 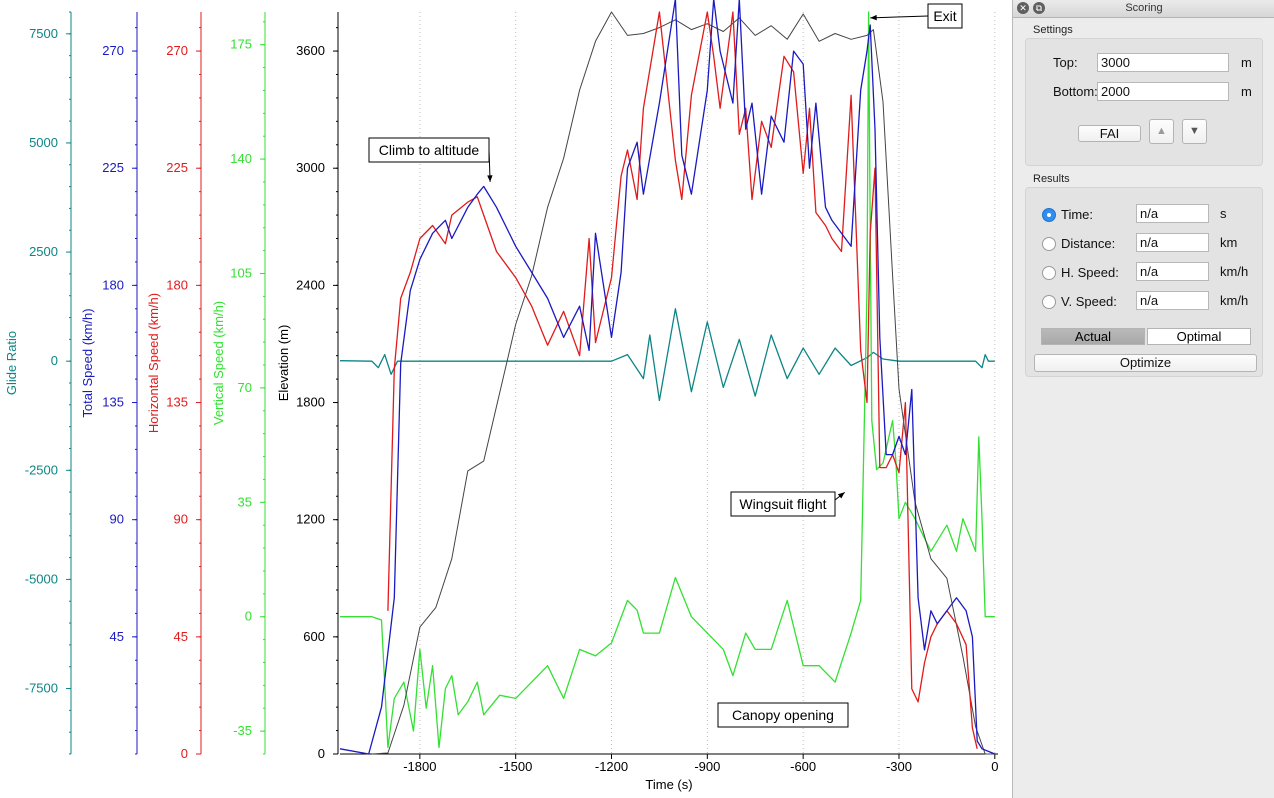 I want to click on down-arrow-icon: ▼, so click(x=1194, y=131).